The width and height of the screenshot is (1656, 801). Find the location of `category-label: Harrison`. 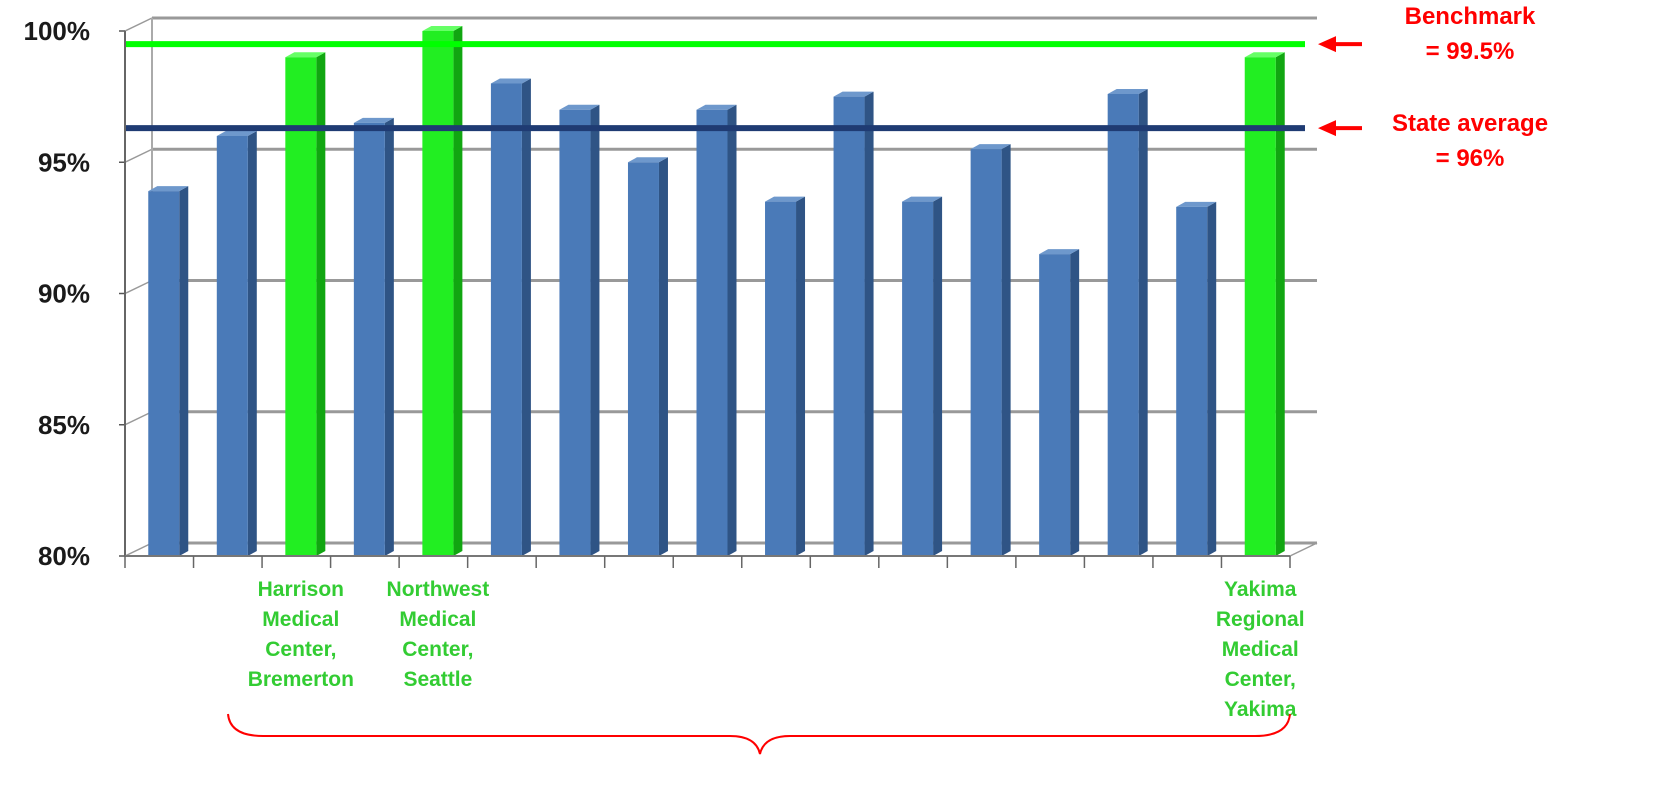

category-label: Harrison is located at coordinates (301, 589).